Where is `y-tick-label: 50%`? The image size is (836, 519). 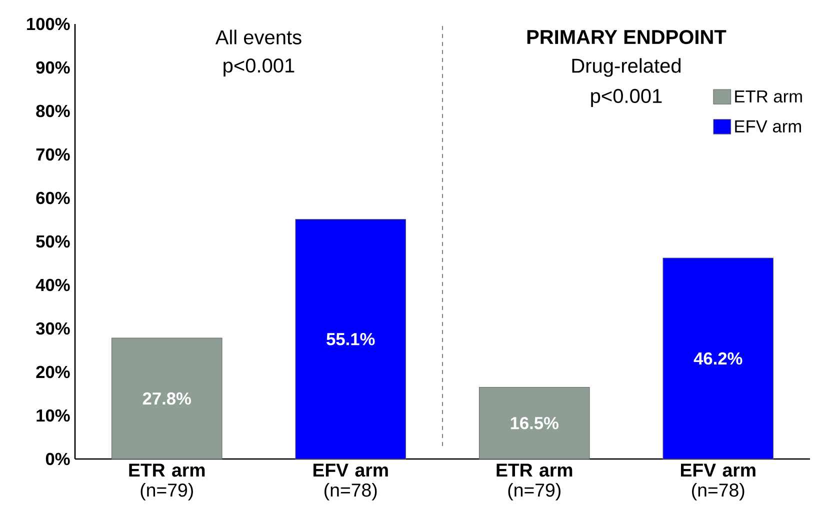 y-tick-label: 50% is located at coordinates (53, 241).